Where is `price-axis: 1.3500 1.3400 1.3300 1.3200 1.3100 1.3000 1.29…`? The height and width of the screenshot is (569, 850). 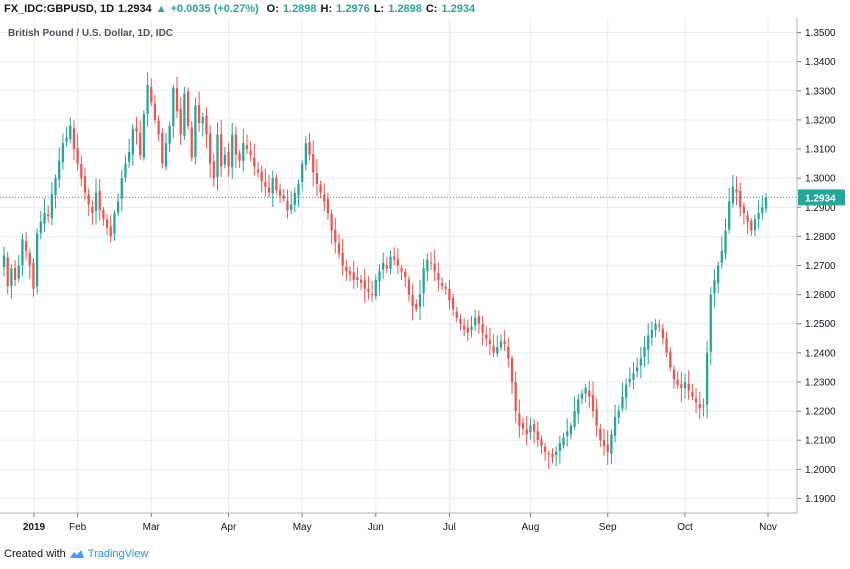 price-axis: 1.3500 1.3400 1.3300 1.3200 1.3100 1.3000 1.29… is located at coordinates (820, 265).